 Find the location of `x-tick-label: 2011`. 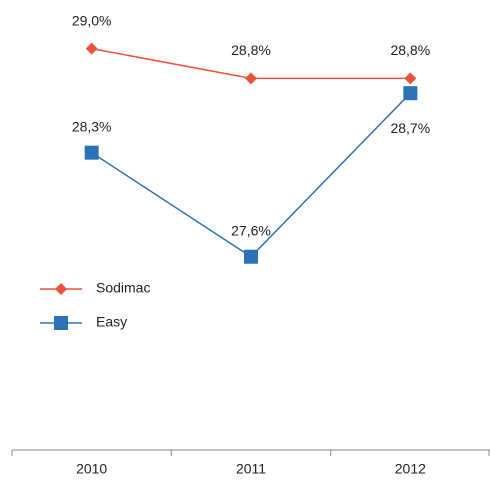

x-tick-label: 2011 is located at coordinates (251, 469).